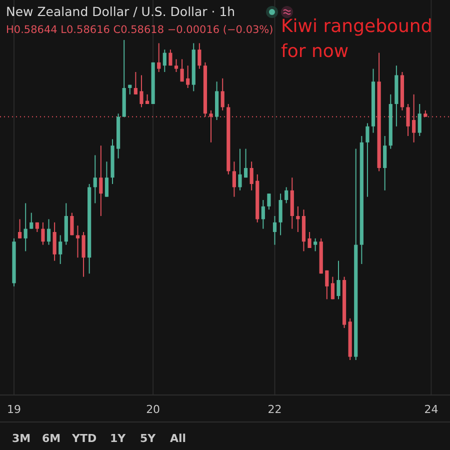 This screenshot has height=450, width=450. What do you see at coordinates (84, 438) in the screenshot?
I see `text: YTD` at bounding box center [84, 438].